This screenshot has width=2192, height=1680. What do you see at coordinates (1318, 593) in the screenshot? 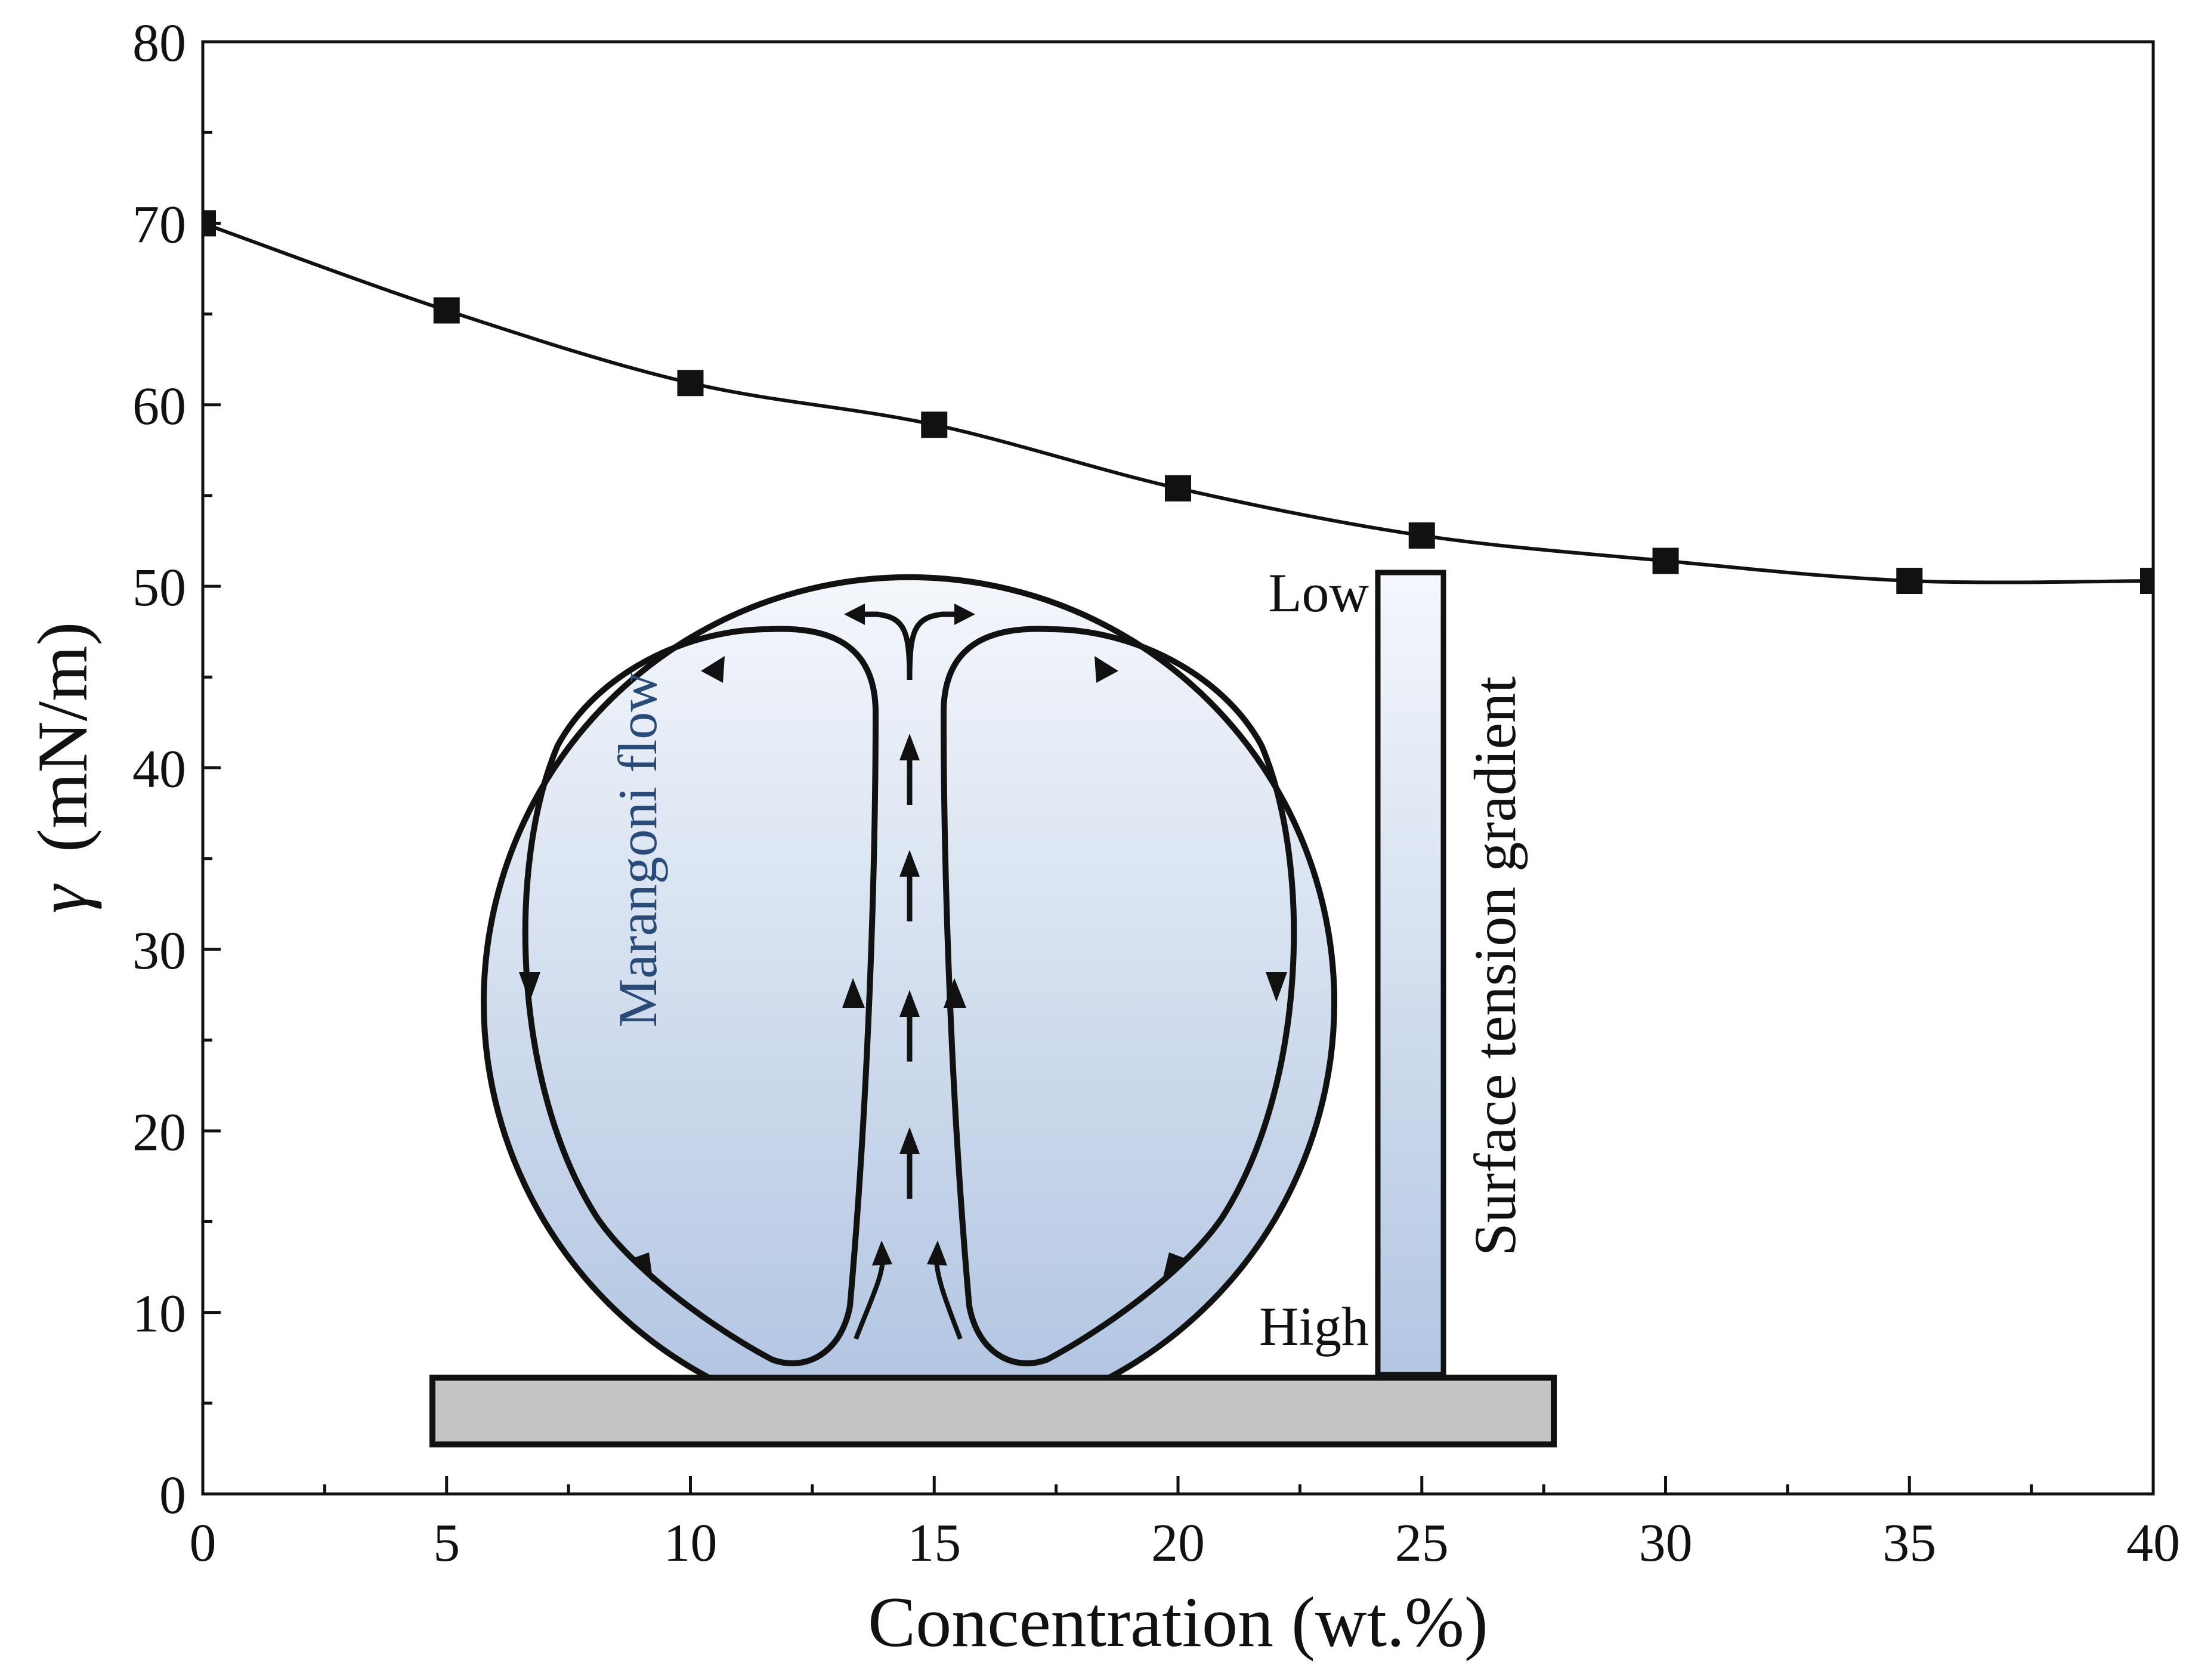
I see `low-label: Low` at bounding box center [1318, 593].